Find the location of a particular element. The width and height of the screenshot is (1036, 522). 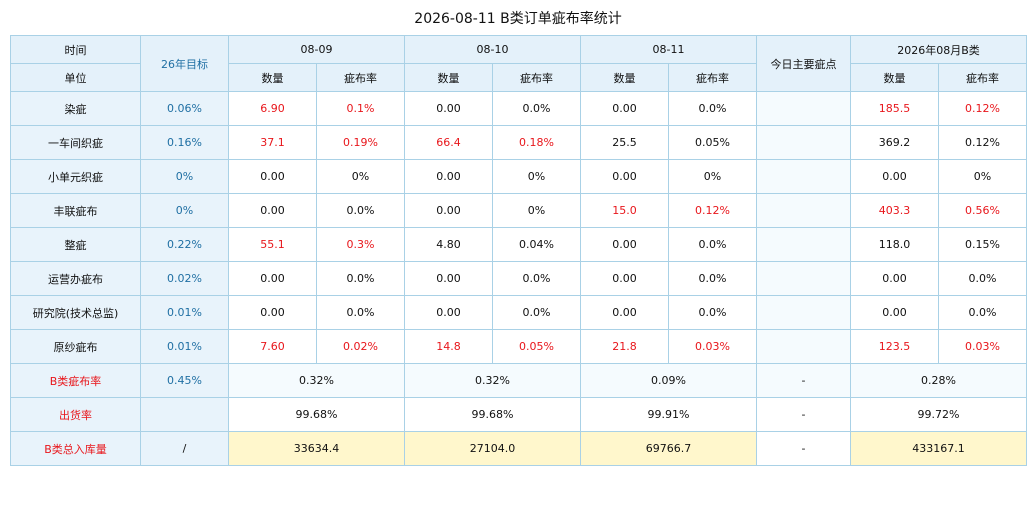

cell-month-qty: 123.5 is located at coordinates (894, 346).